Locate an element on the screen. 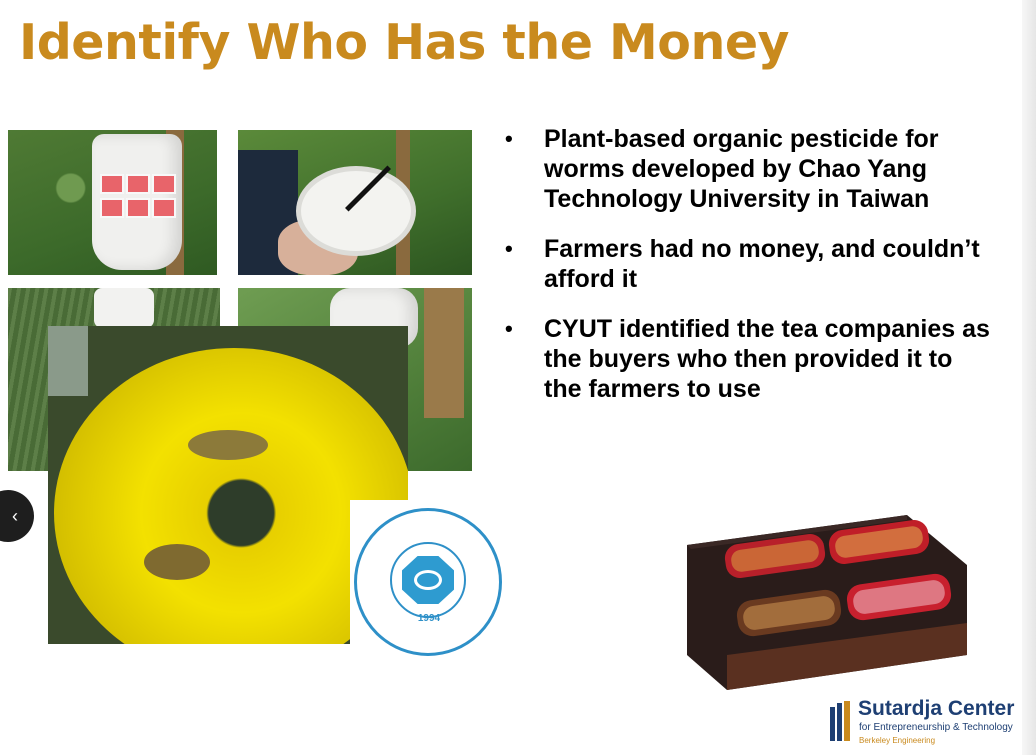 The image size is (1036, 755). previous-slide-button: ‹ is located at coordinates (17, 516).